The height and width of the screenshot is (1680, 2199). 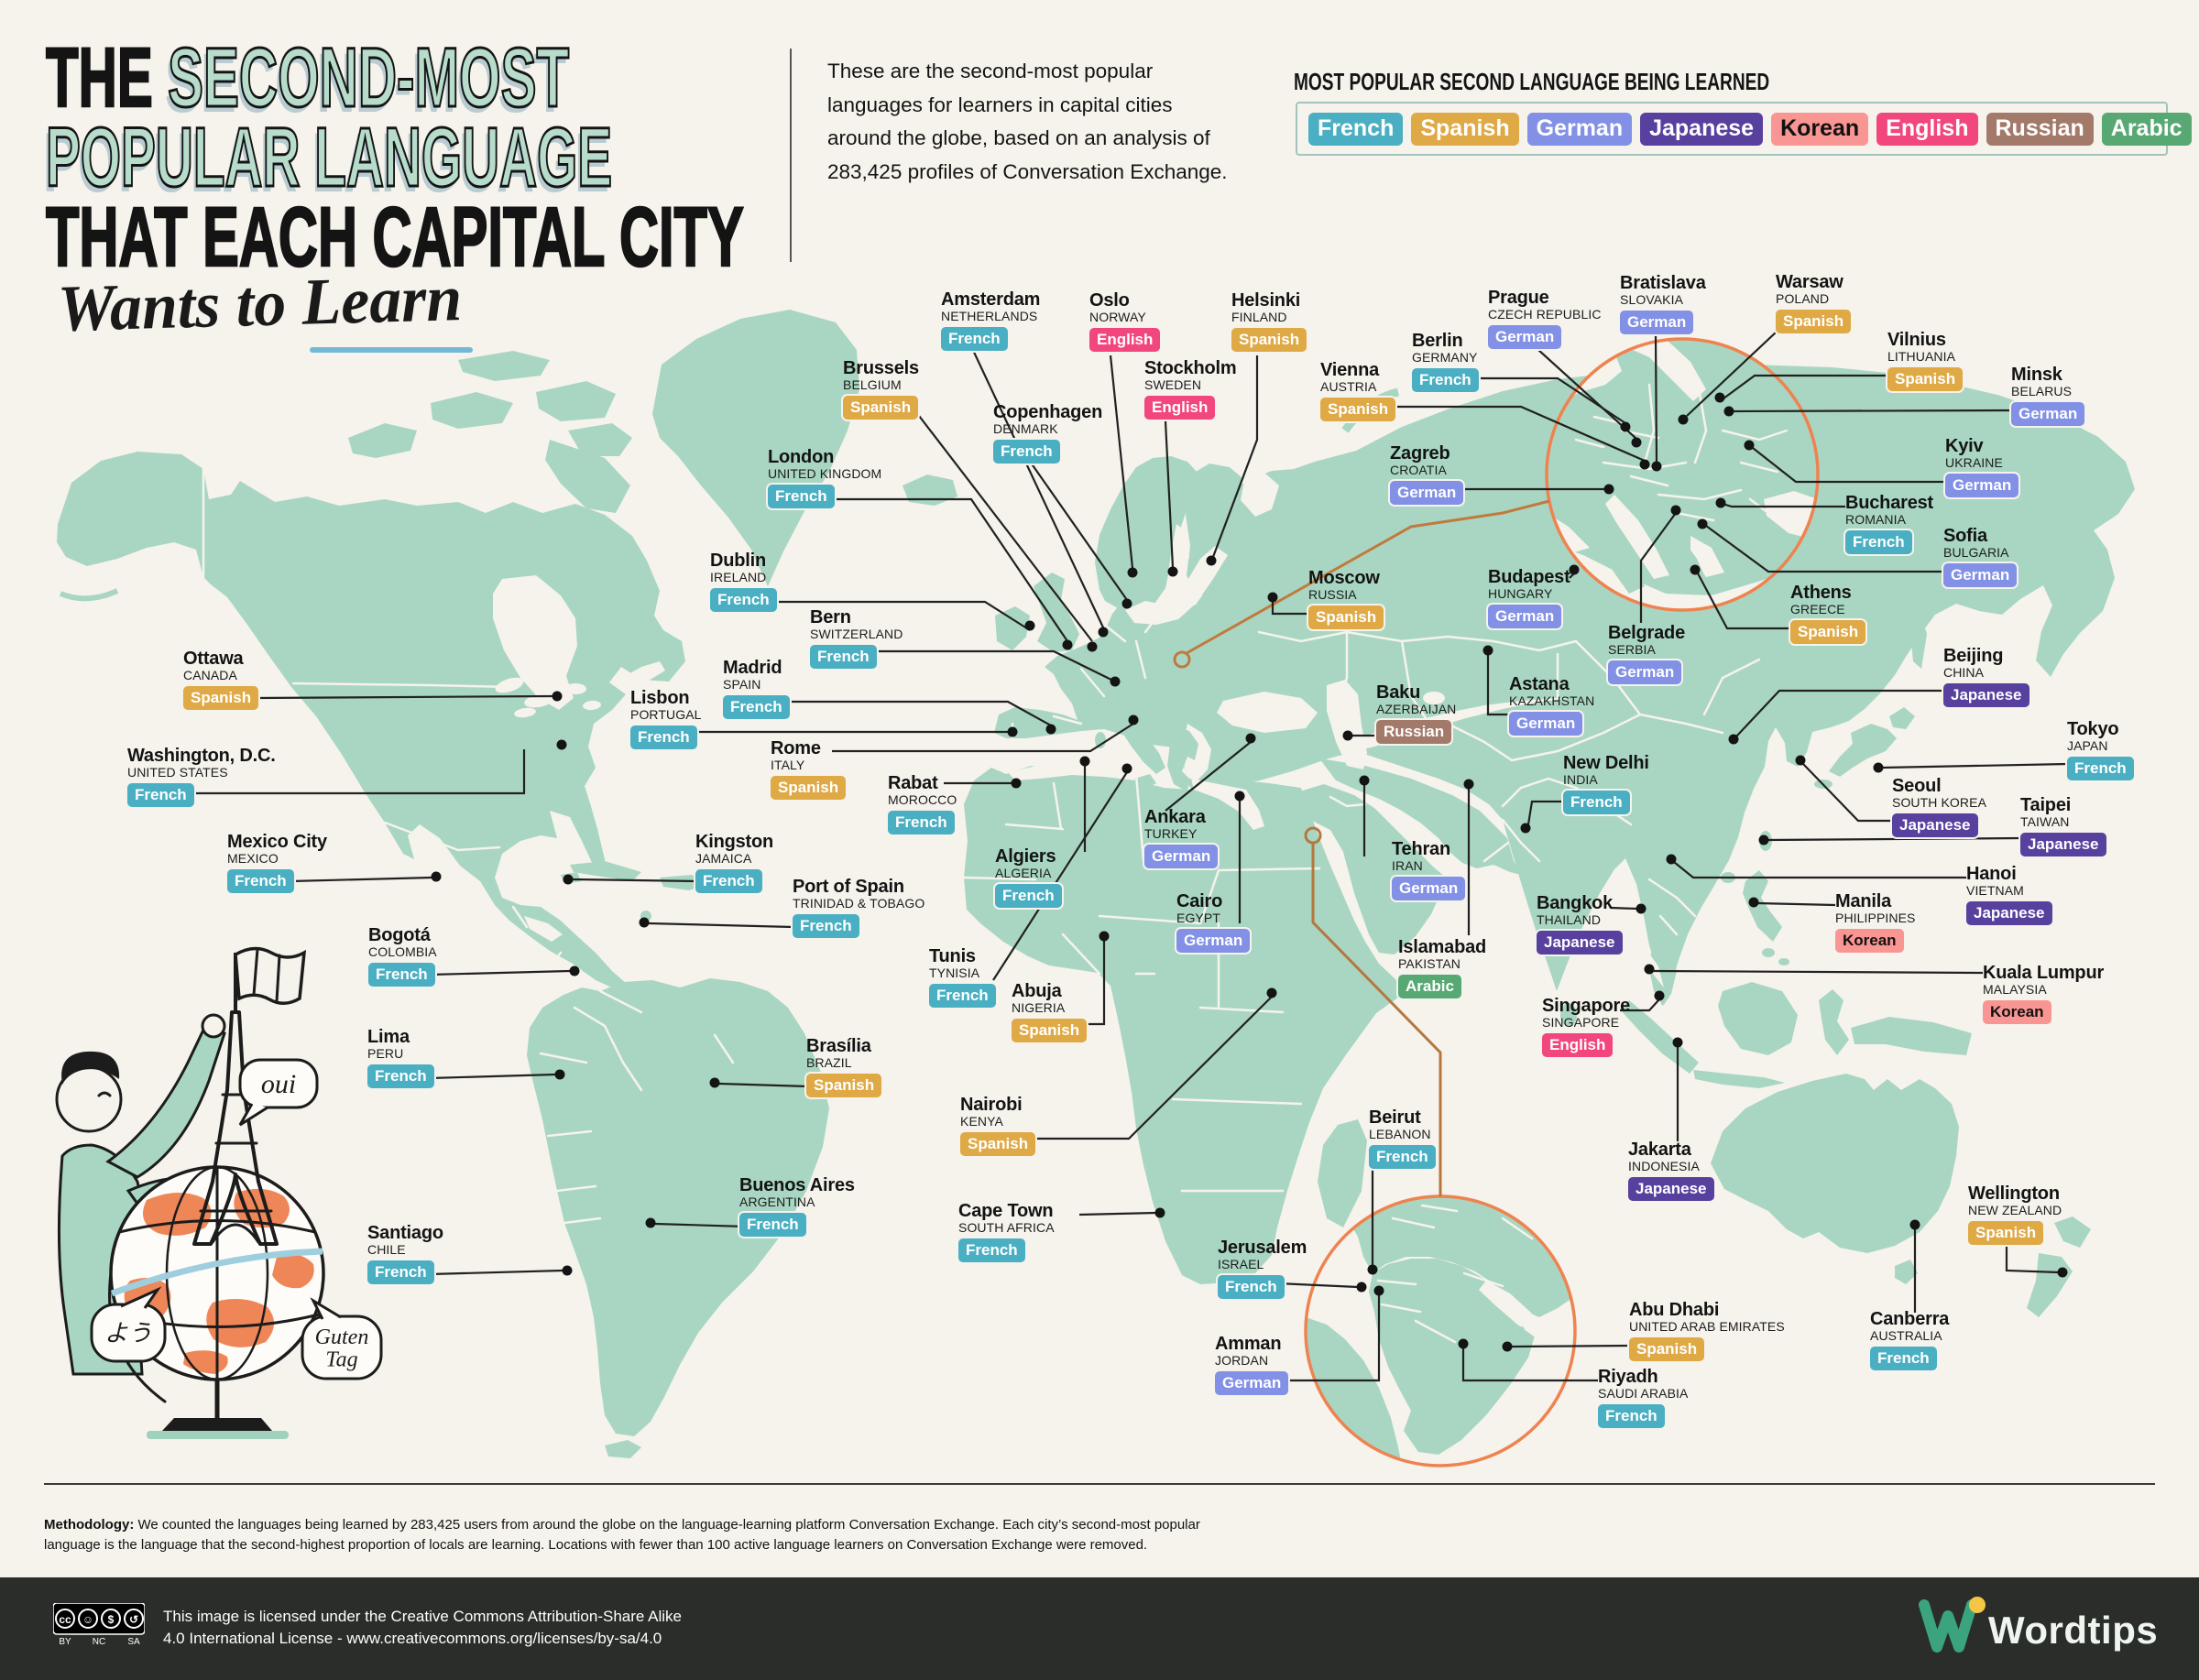 What do you see at coordinates (133, 1641) in the screenshot?
I see `svg-text: SA` at bounding box center [133, 1641].